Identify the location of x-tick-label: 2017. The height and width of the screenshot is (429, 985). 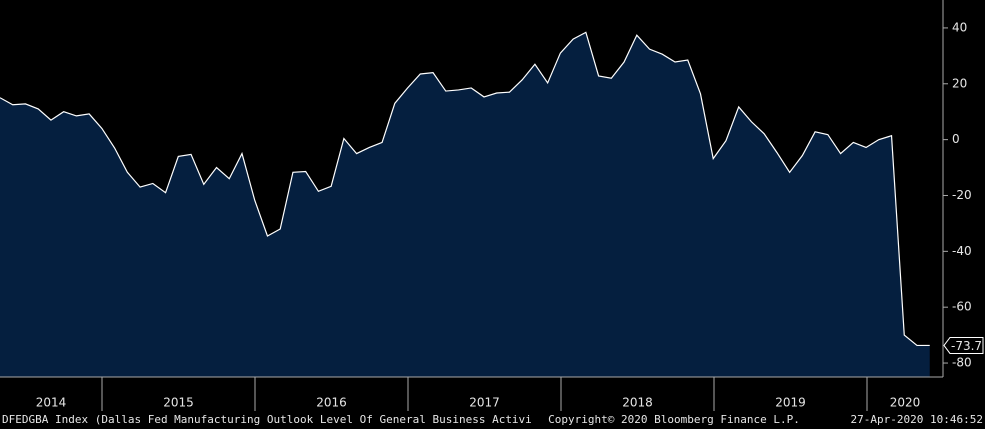
(484, 403).